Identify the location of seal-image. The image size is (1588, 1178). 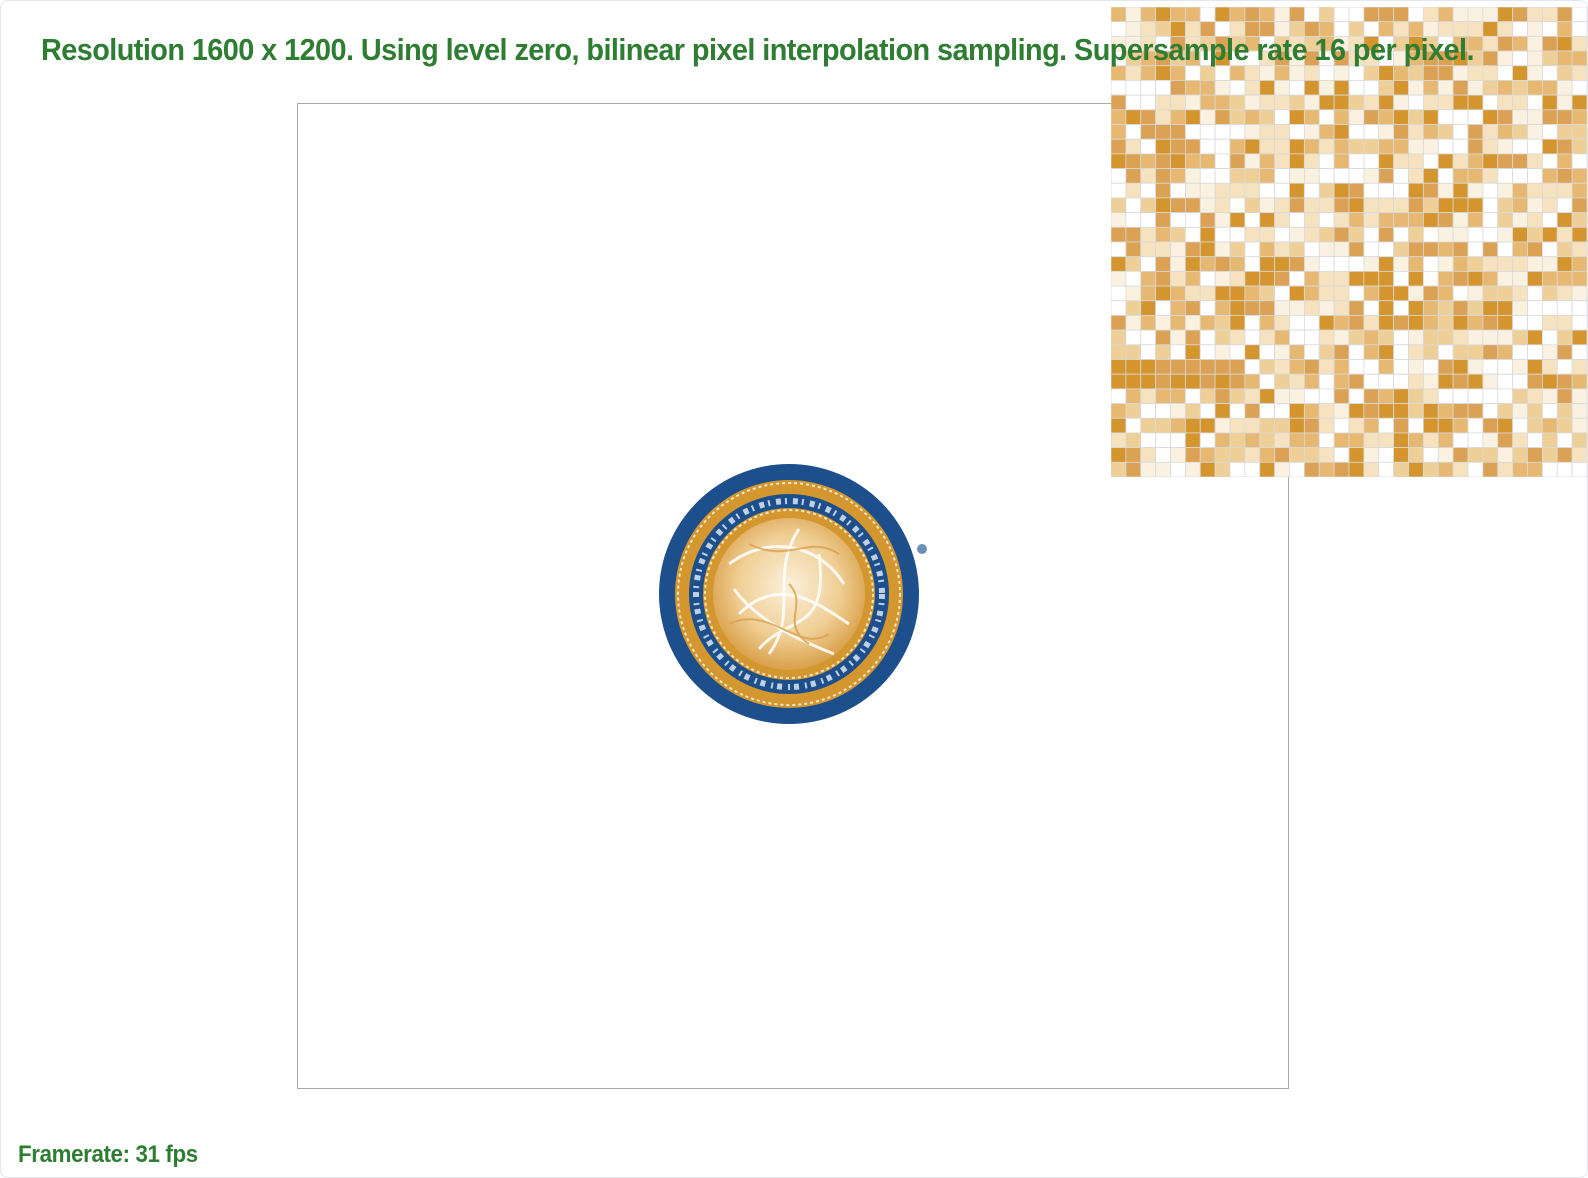
(793, 594).